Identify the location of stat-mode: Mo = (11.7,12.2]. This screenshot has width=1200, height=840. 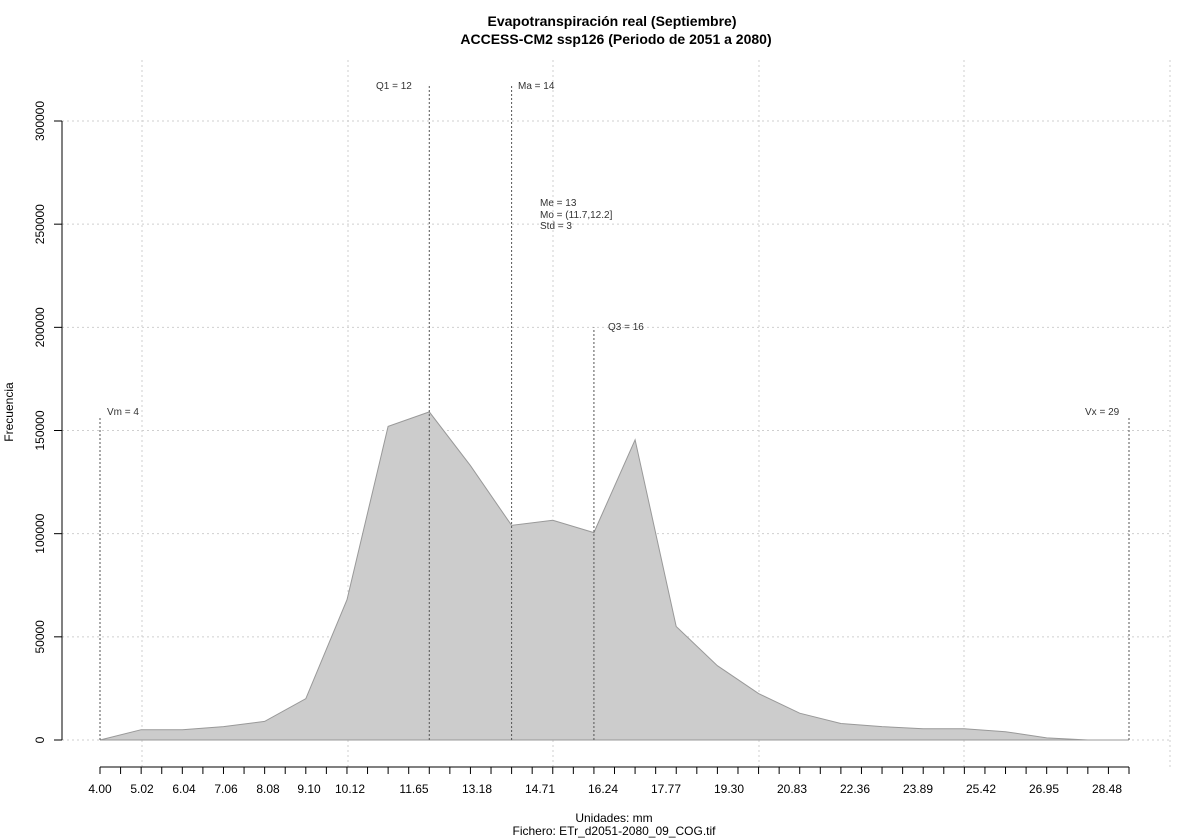
(576, 215).